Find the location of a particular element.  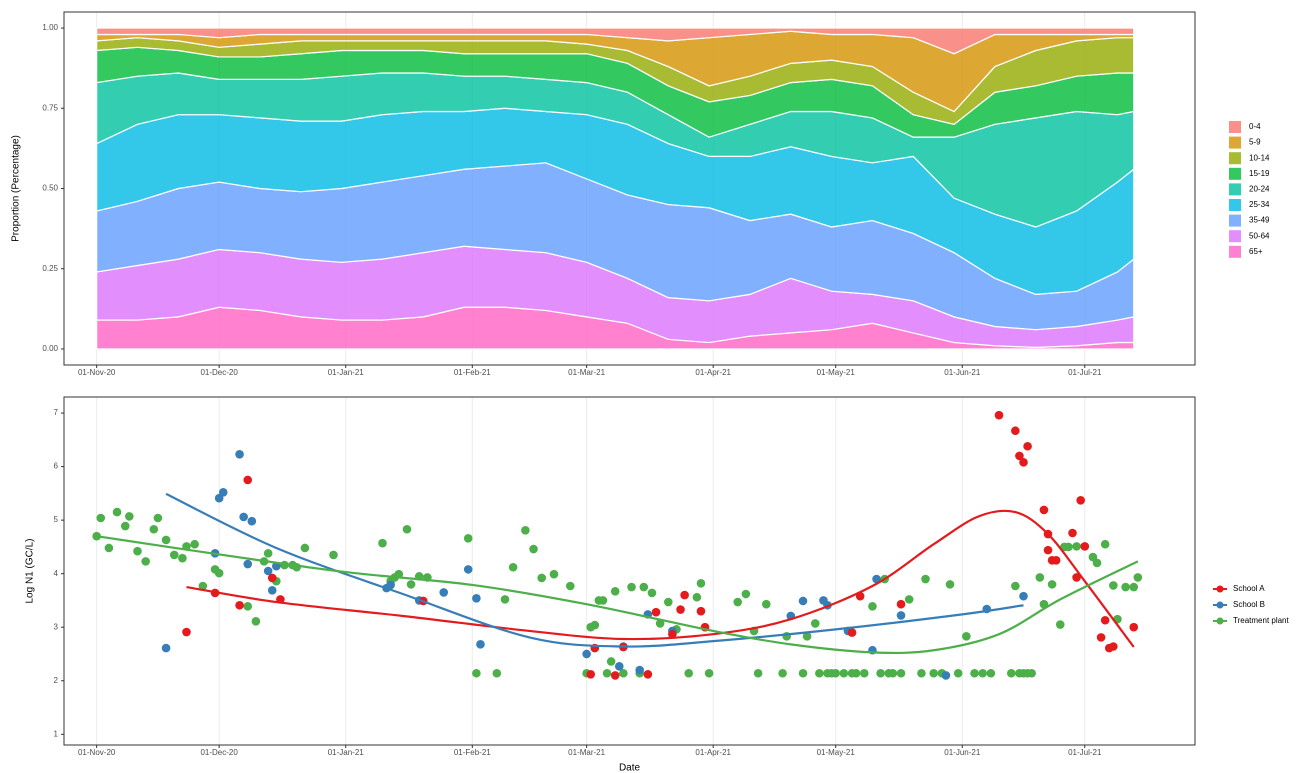

smooth-line is located at coordinates (594, 570).